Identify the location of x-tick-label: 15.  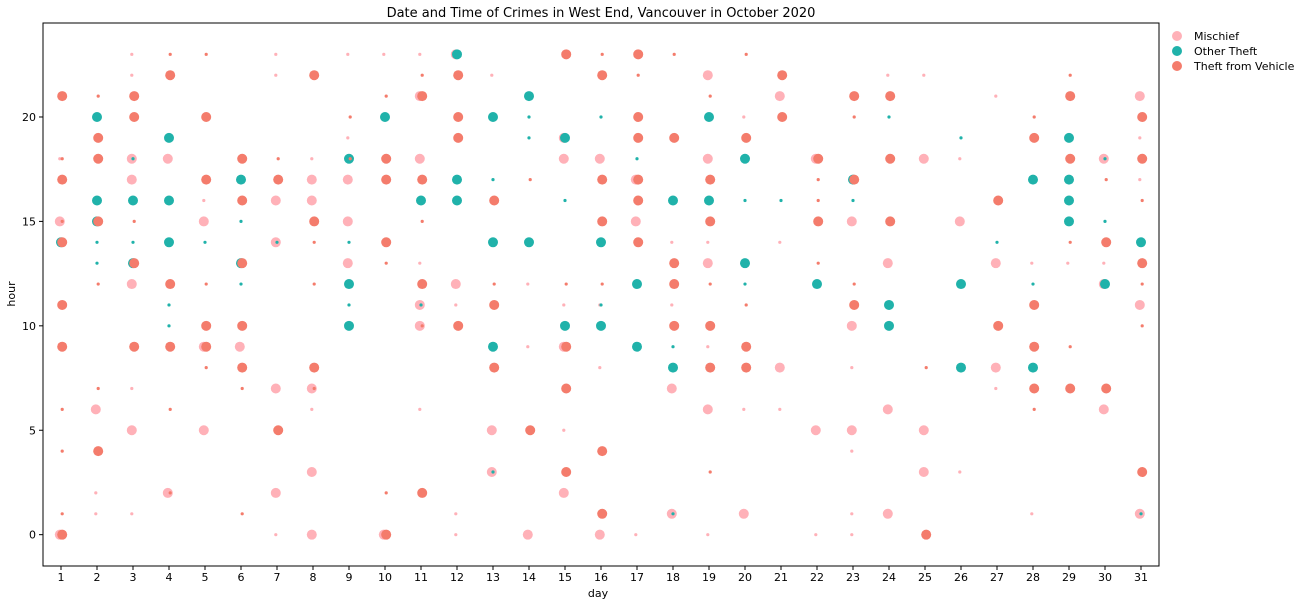
(565, 577).